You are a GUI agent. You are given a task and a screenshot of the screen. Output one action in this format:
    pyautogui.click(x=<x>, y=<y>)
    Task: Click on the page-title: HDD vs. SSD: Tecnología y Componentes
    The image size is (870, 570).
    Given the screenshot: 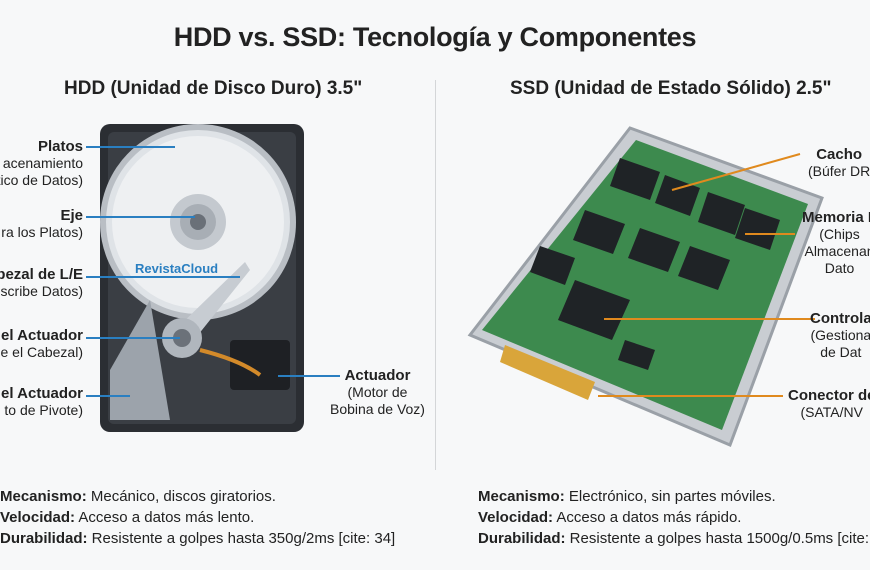 What is the action you would take?
    pyautogui.click(x=435, y=37)
    